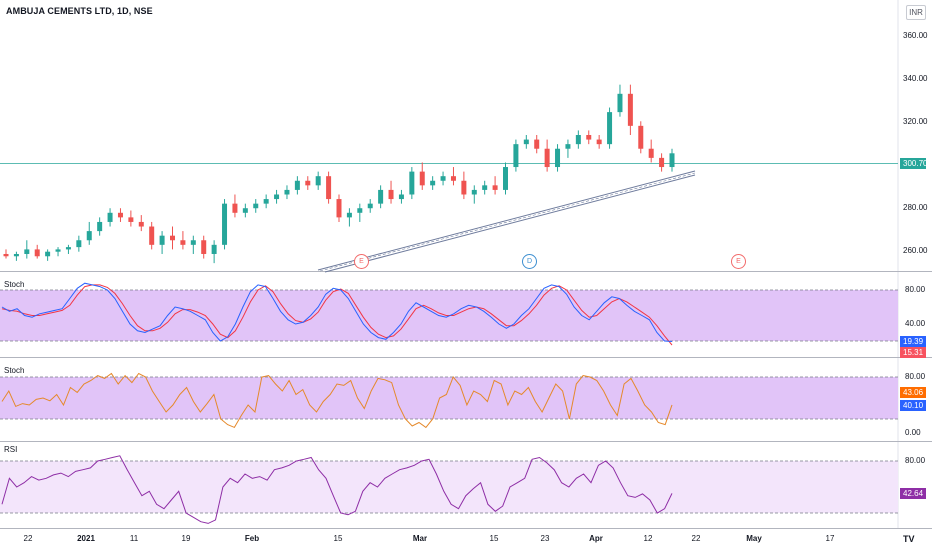 The height and width of the screenshot is (550, 932). I want to click on stoch2-d-tag: 43.06, so click(913, 392).